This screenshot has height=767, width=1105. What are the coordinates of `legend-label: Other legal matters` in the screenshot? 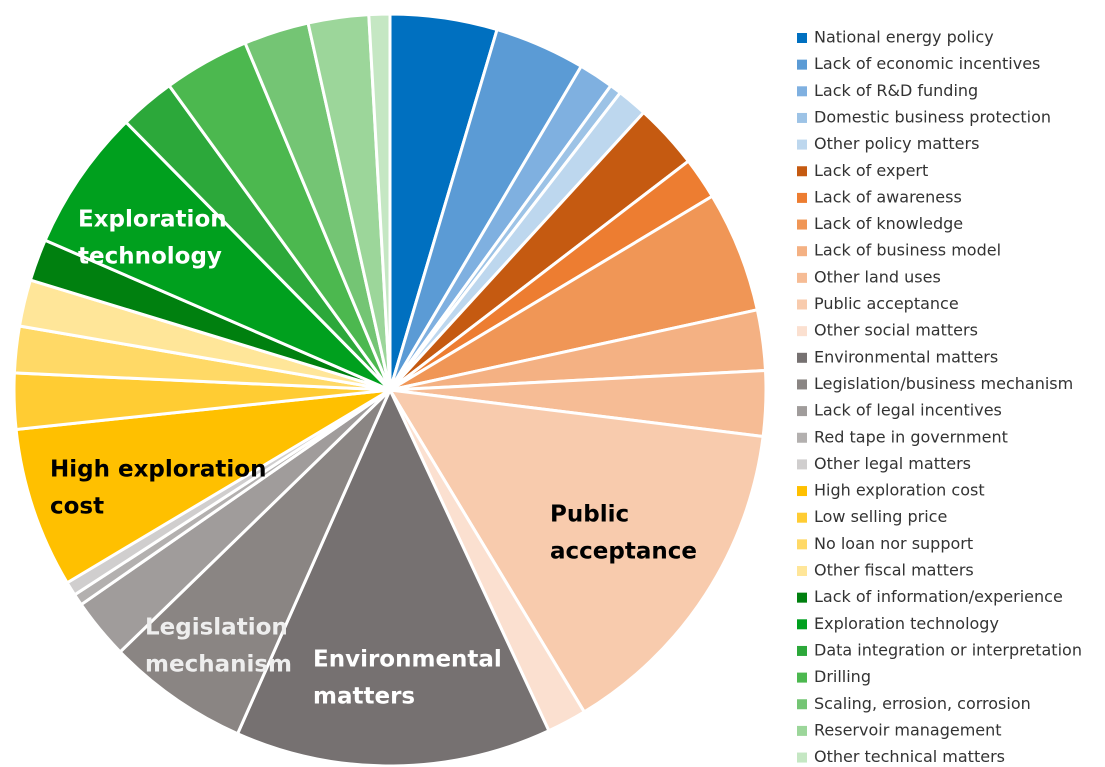 It's located at (892, 463).